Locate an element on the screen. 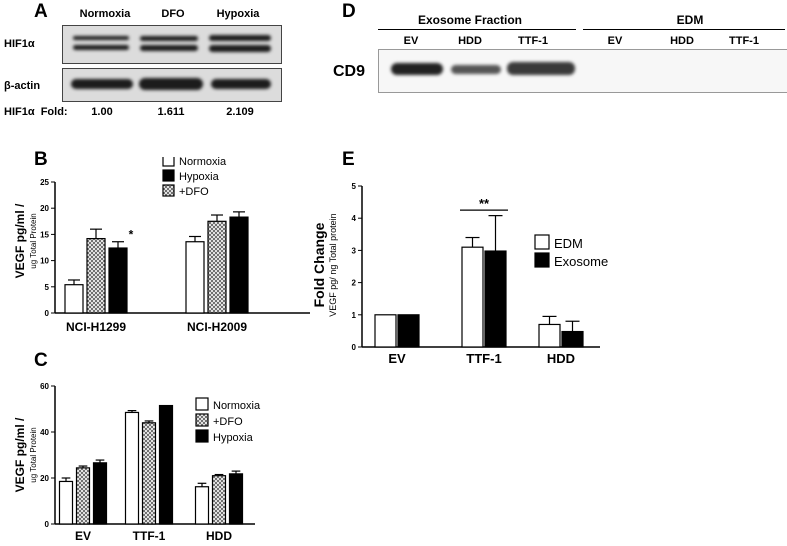  significance-mark: * is located at coordinates (131, 235).